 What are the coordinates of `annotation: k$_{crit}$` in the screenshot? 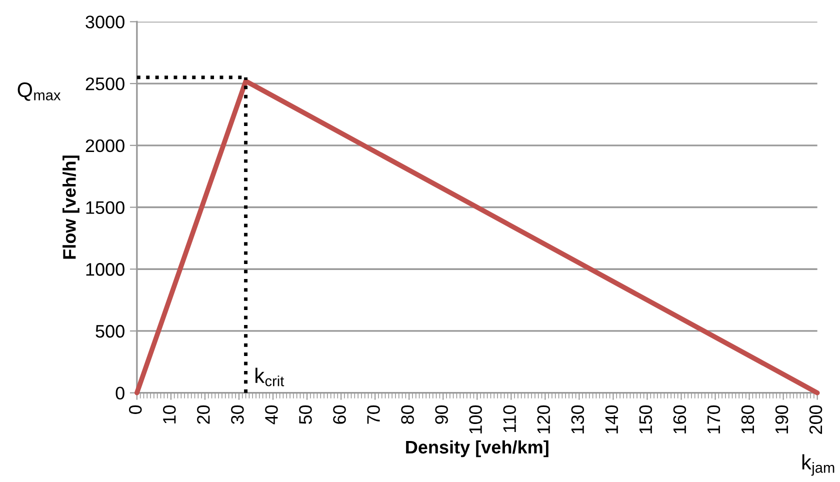 It's located at (270, 377).